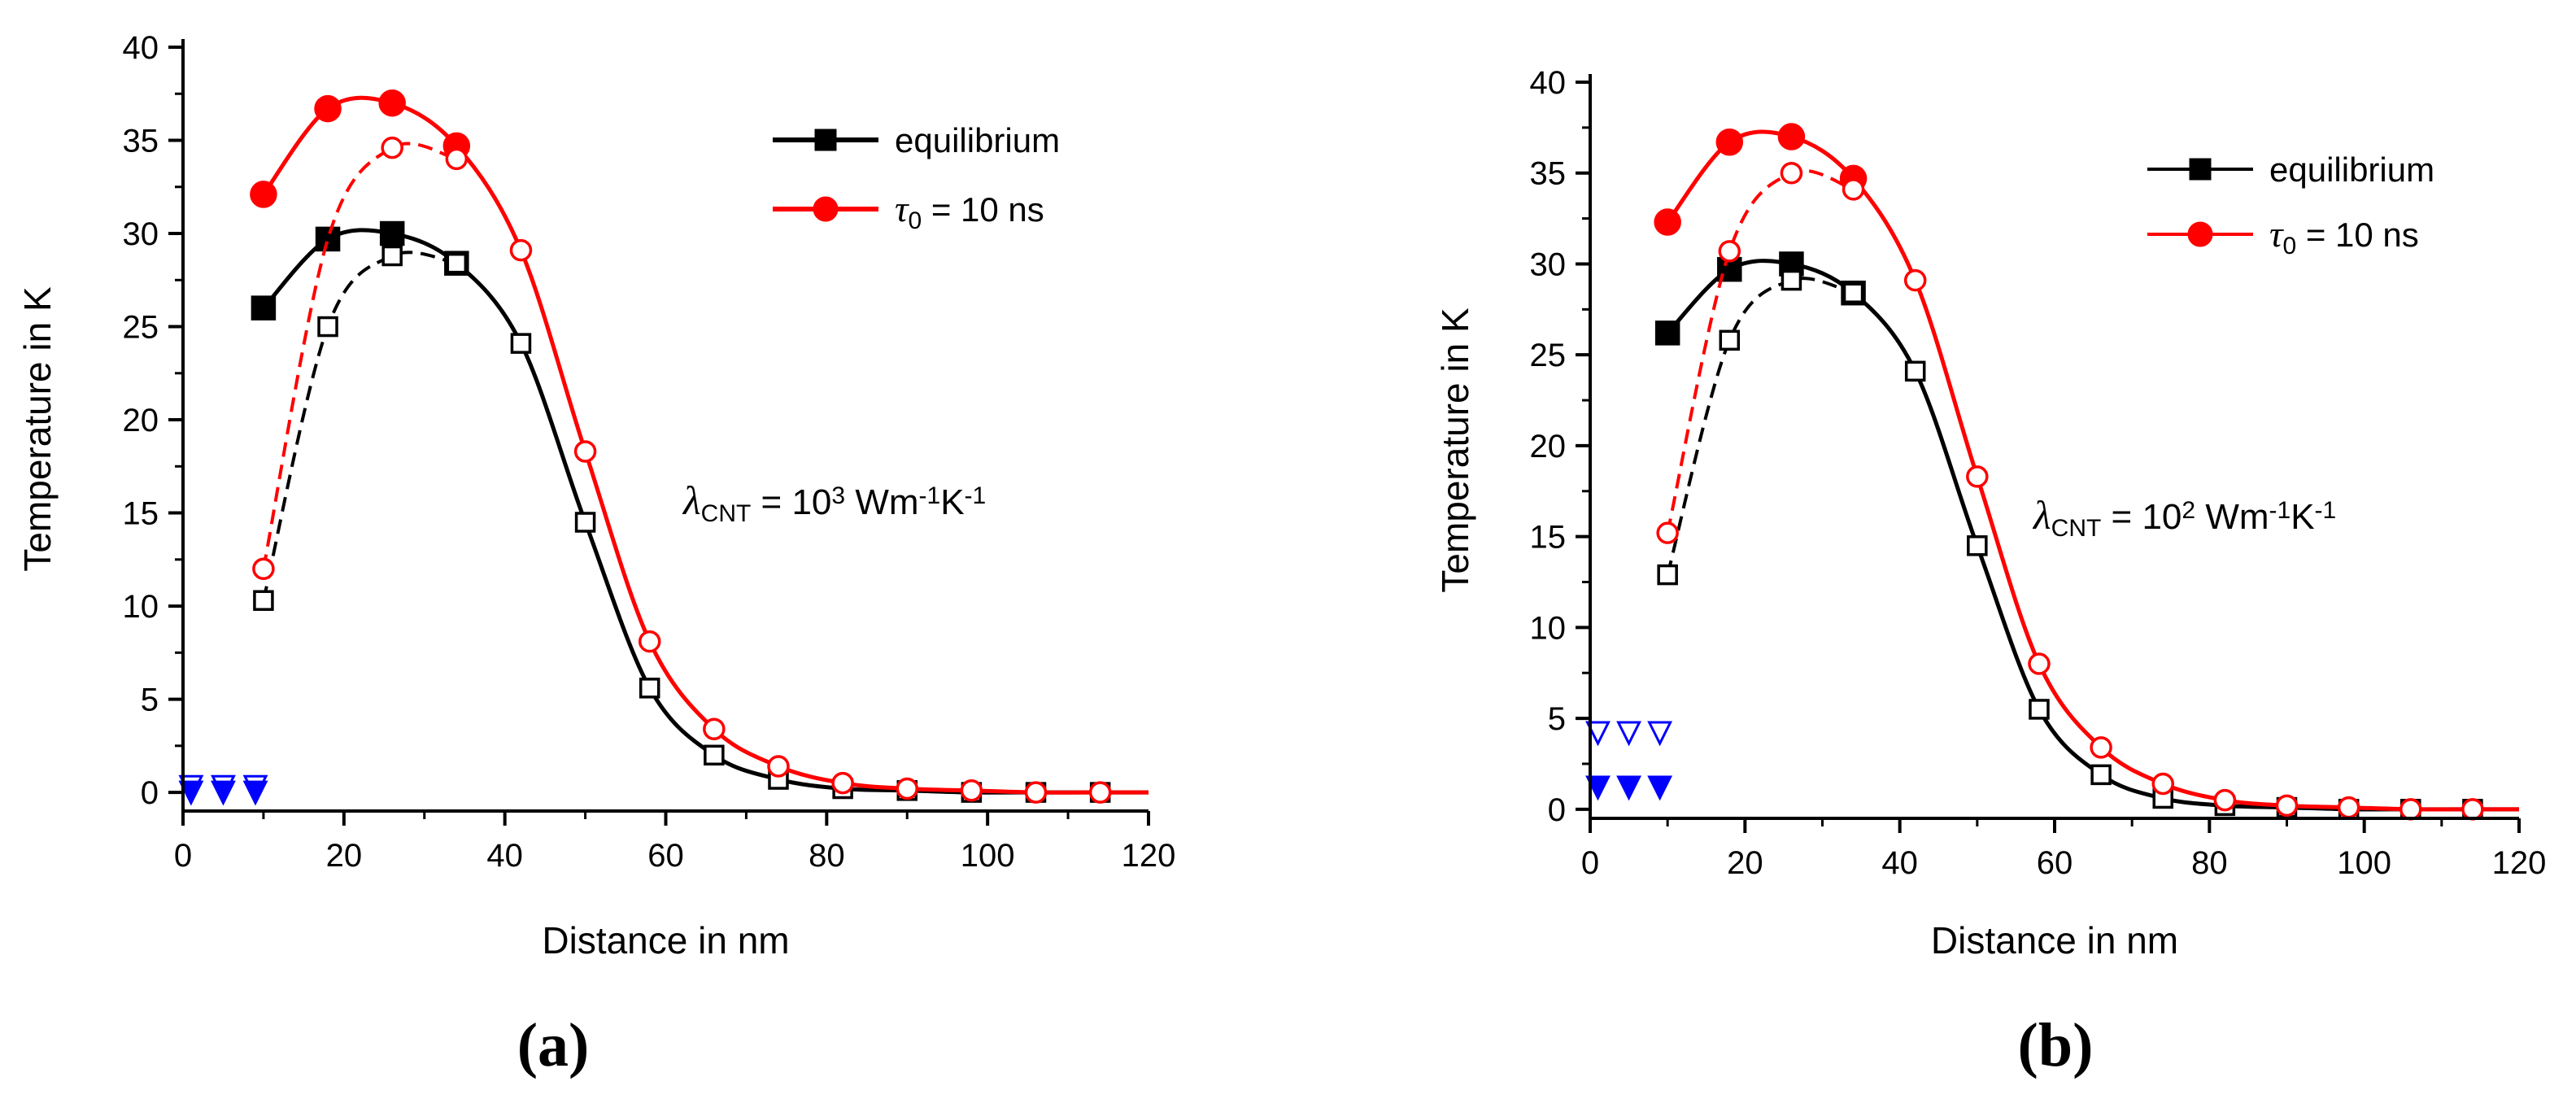 This screenshot has height=1112, width=2576. I want to click on lambda-annotation: λCNT = 102 Wm-1K-1, so click(2184, 517).